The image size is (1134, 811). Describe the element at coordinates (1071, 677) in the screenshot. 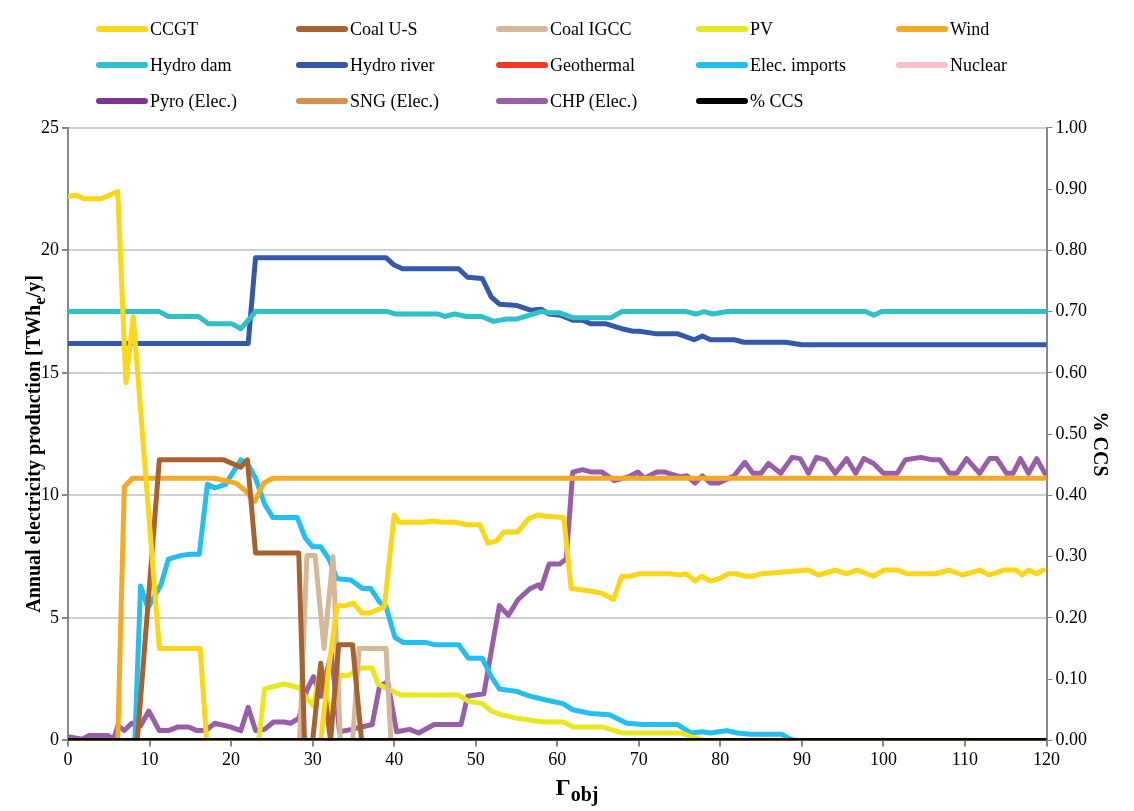

I see `y2-tick-label: 0.10` at that location.